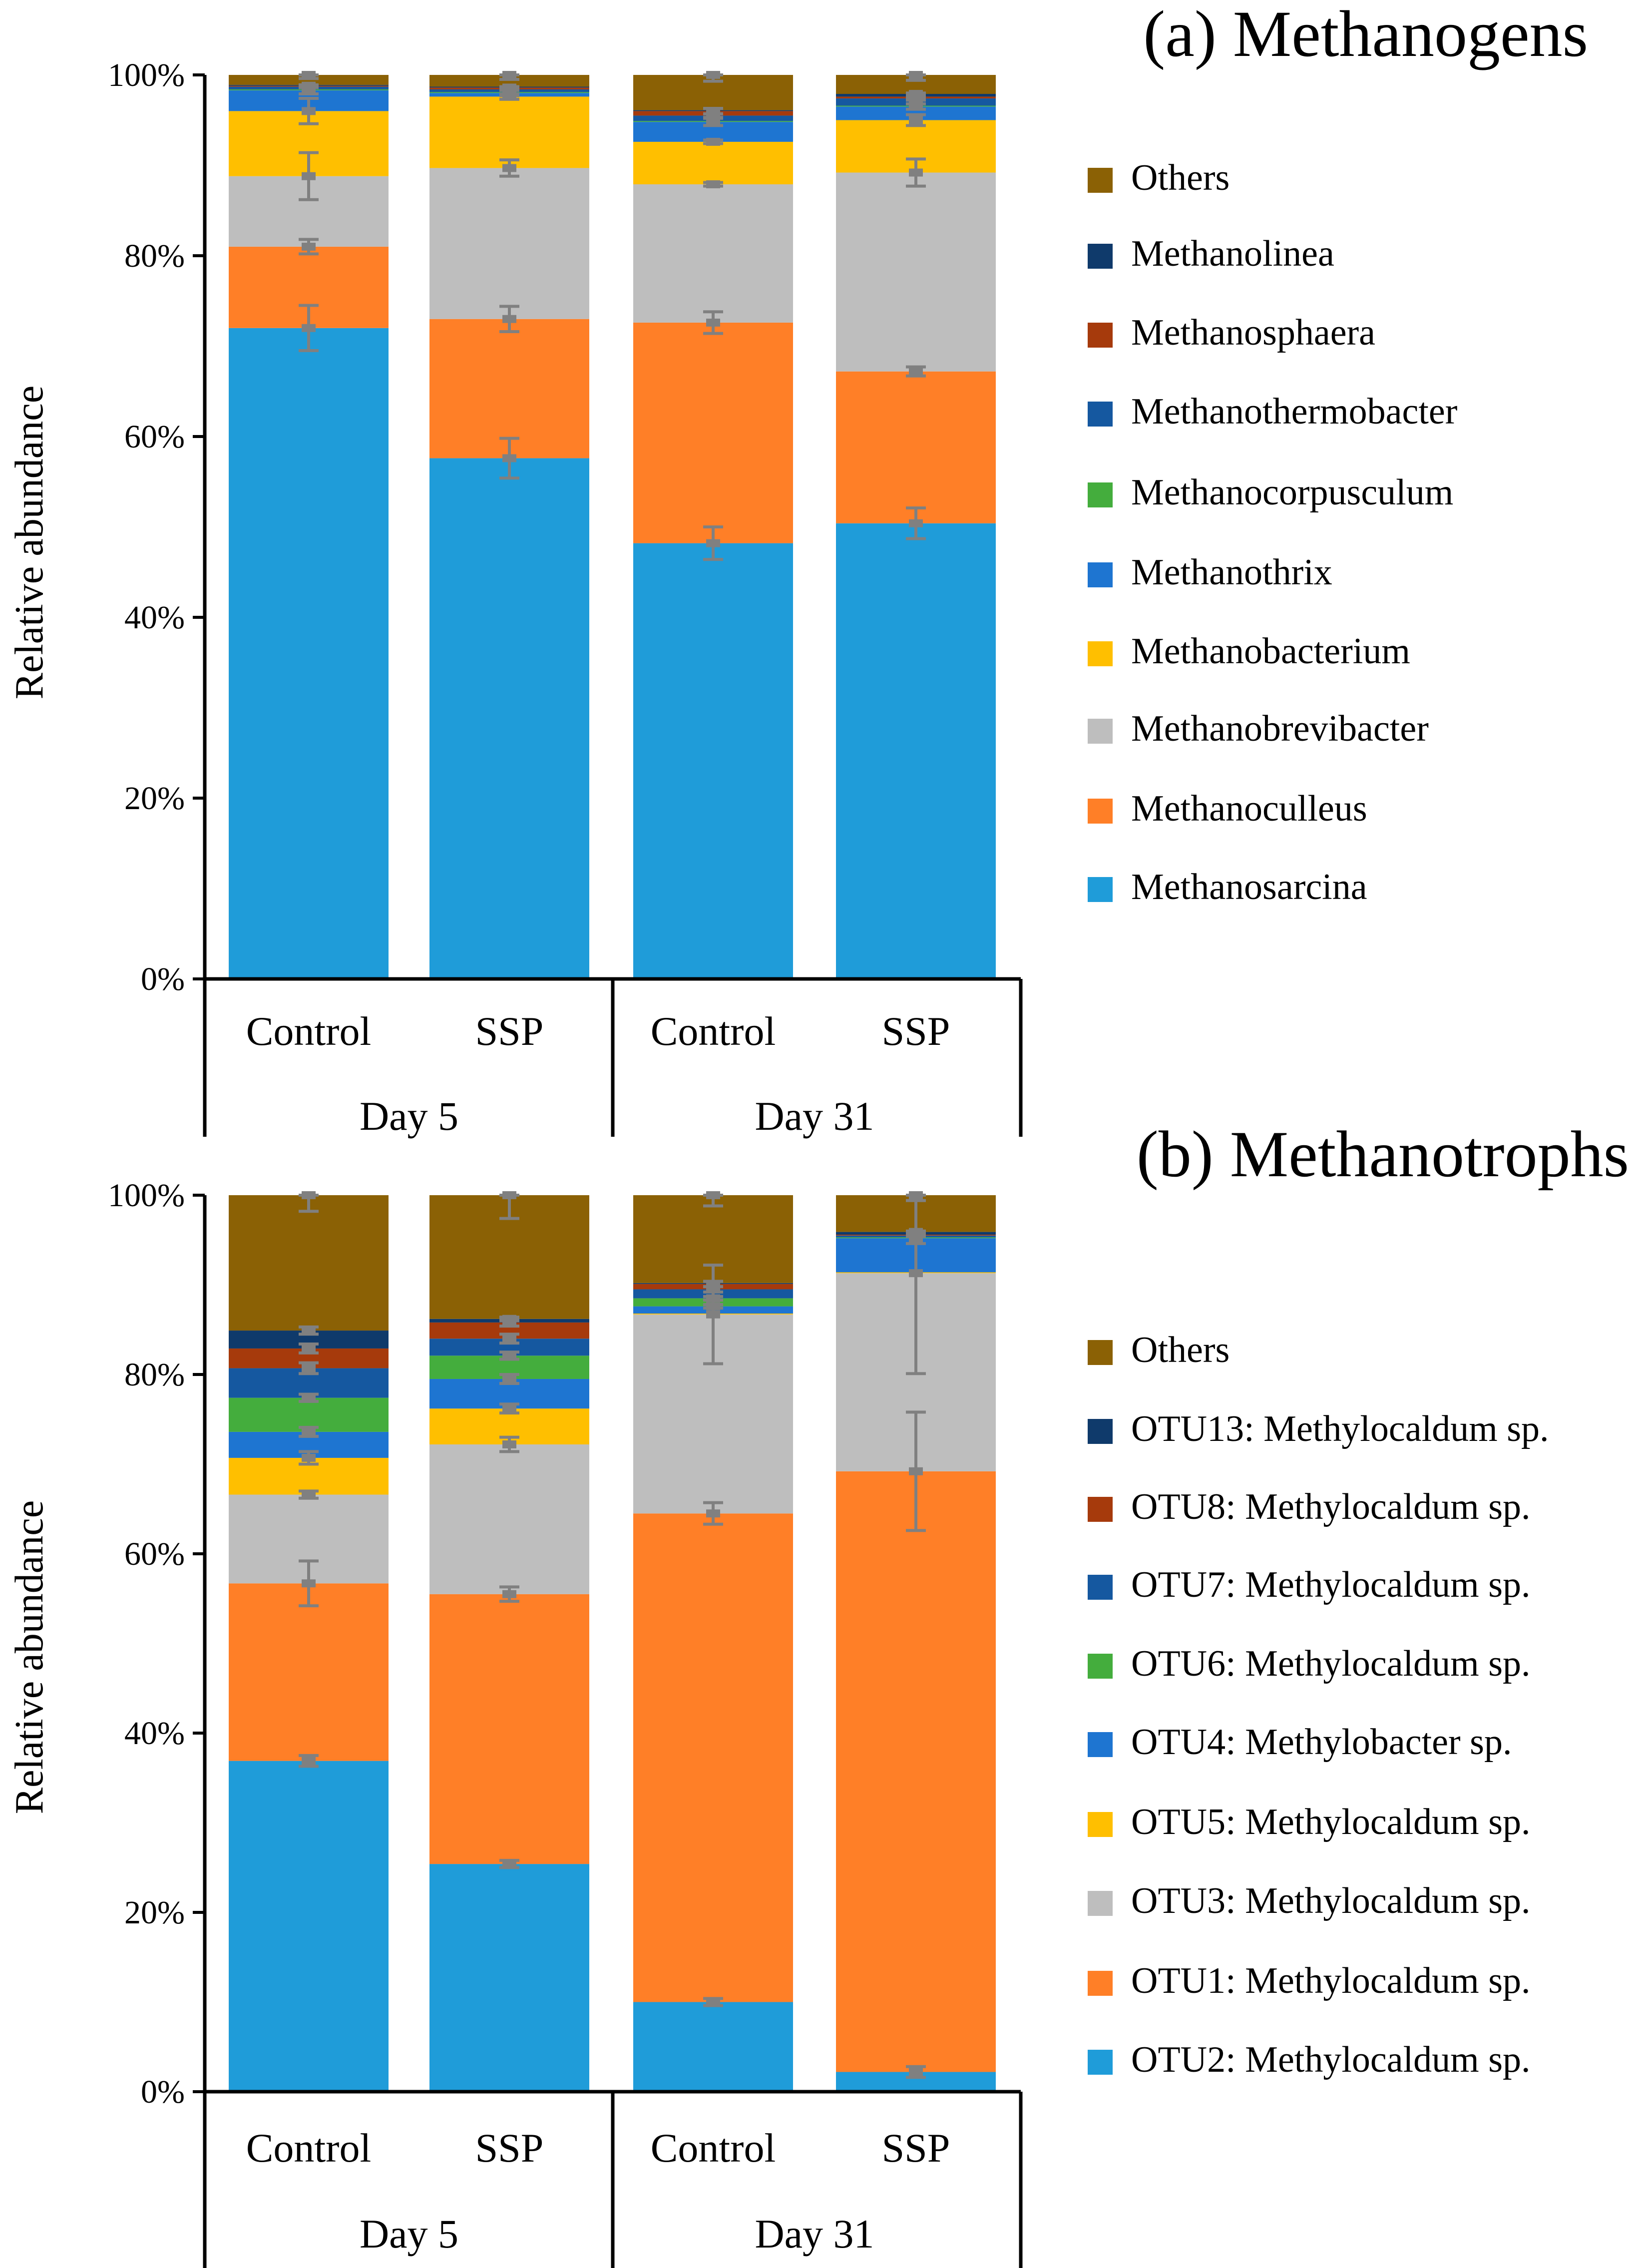  I want to click on legend-label: Methanobacterium, so click(1270, 651).